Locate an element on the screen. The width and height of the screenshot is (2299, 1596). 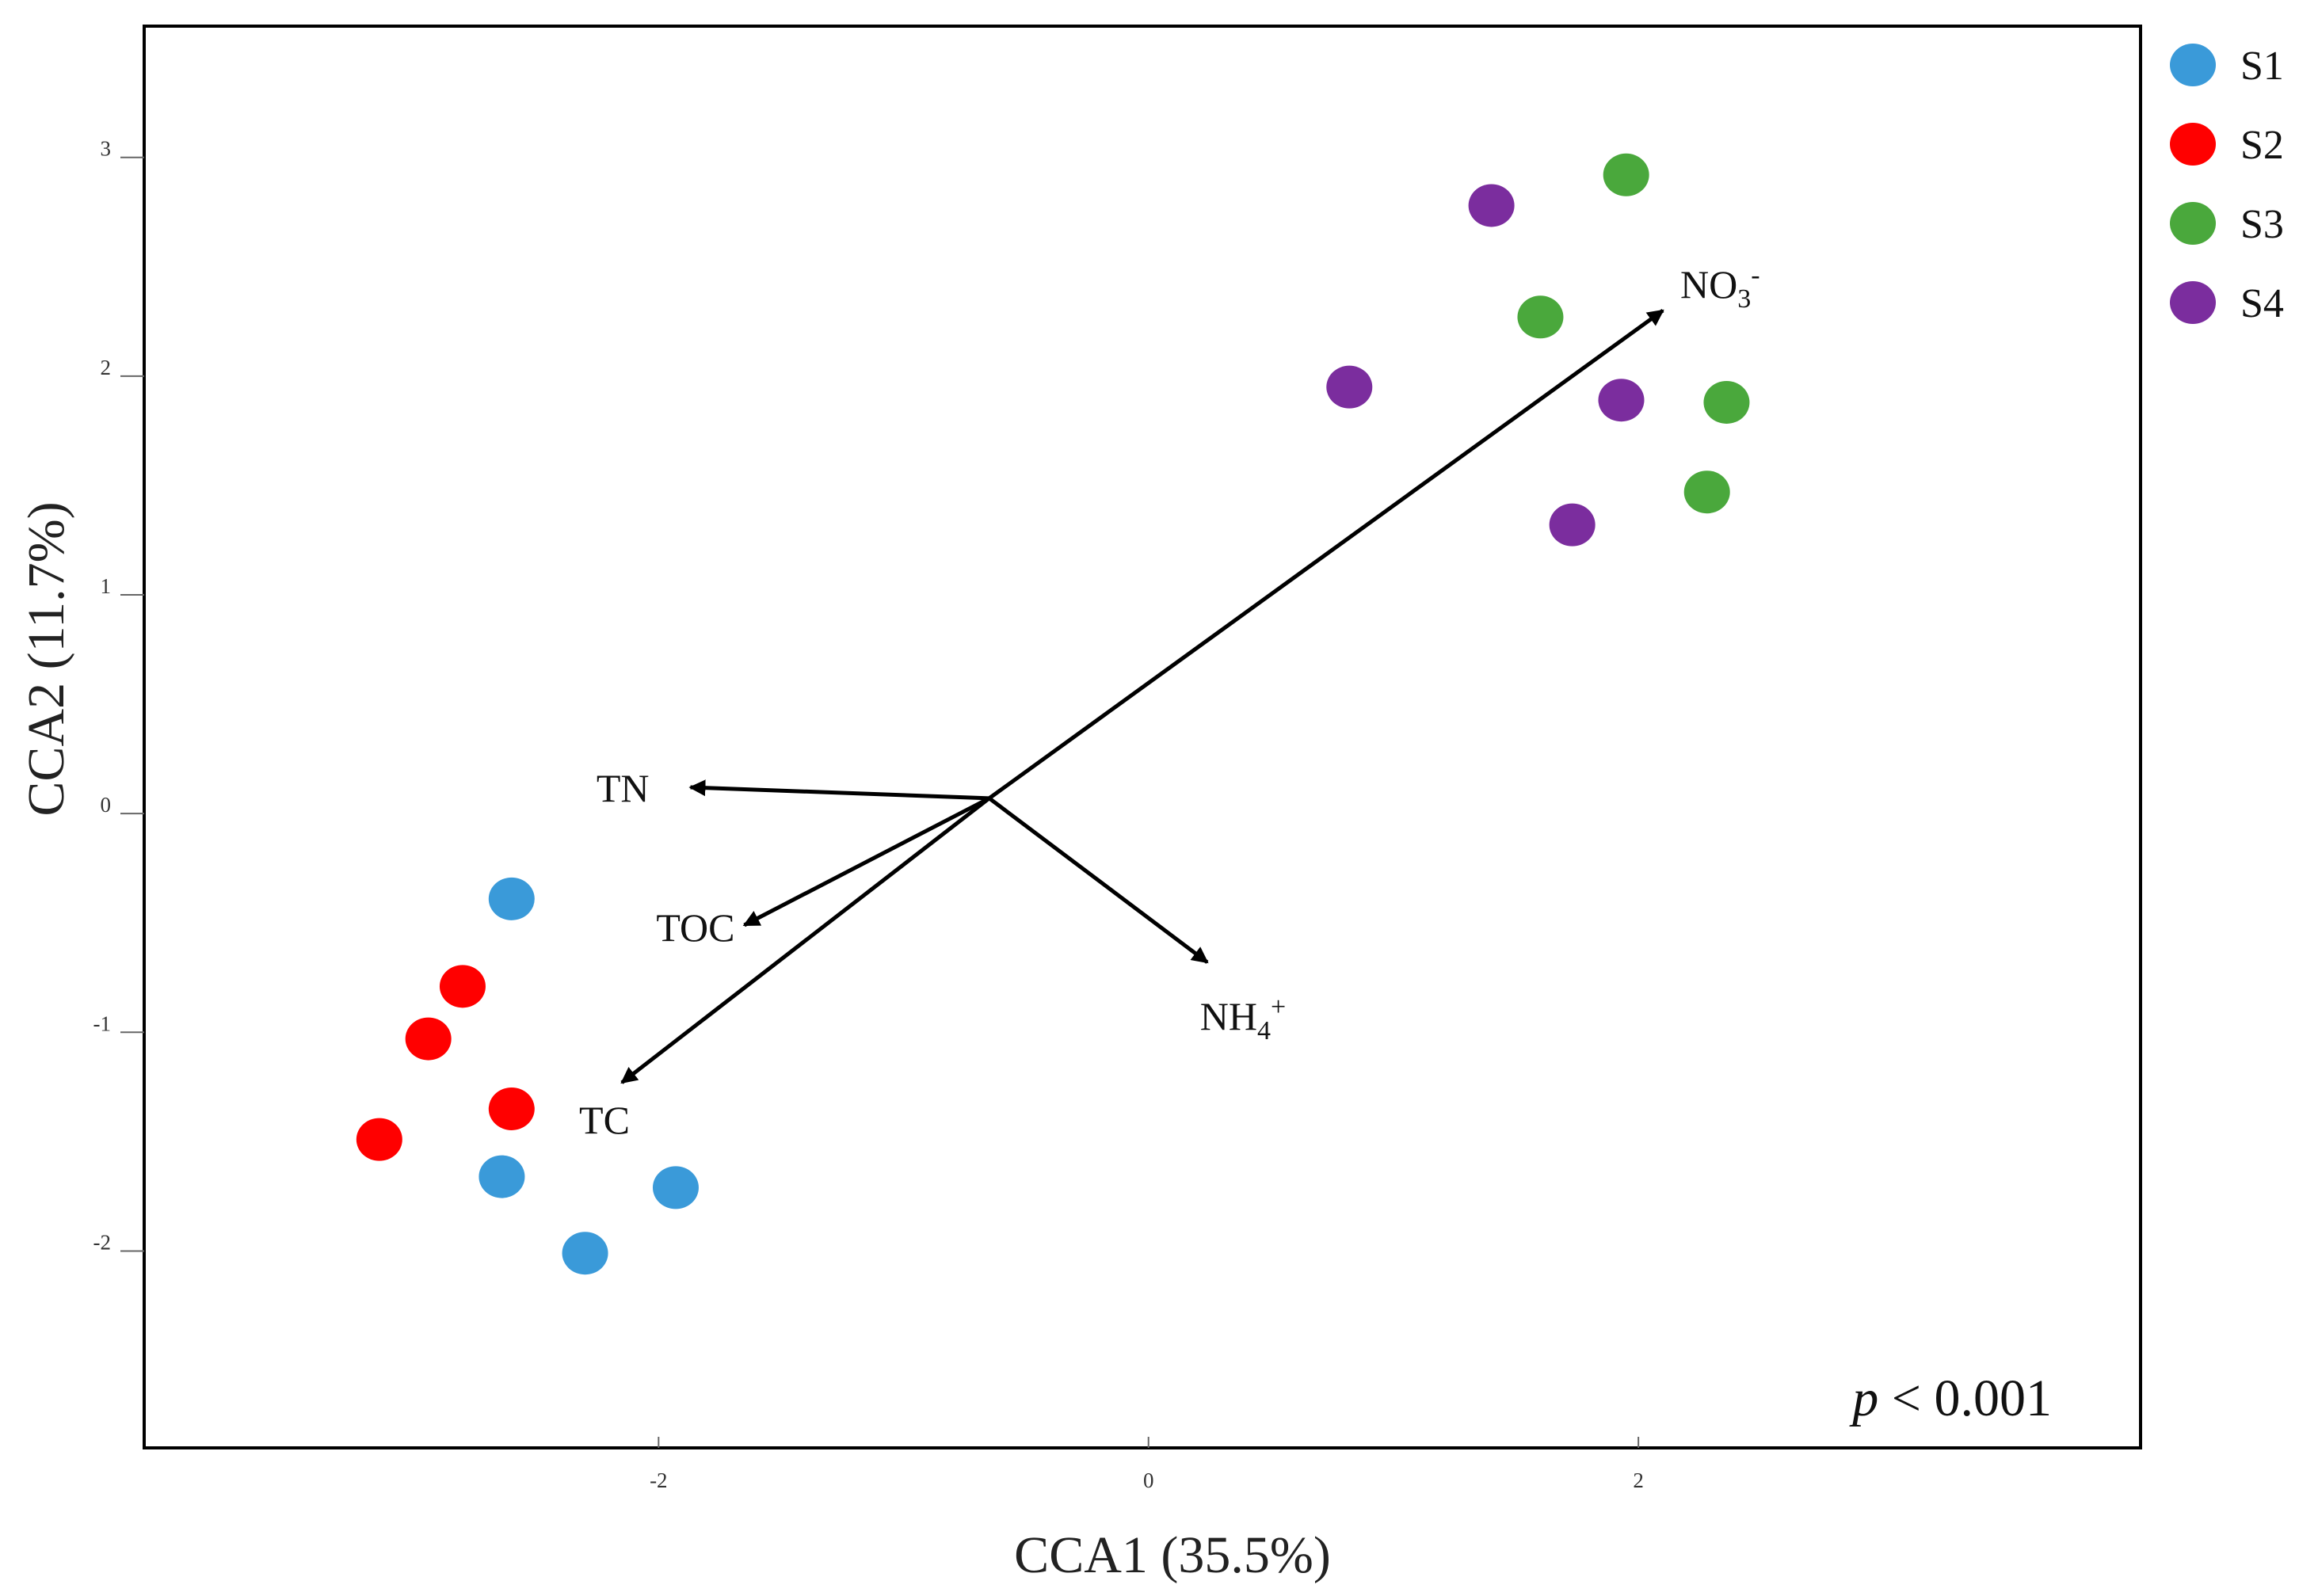
legend-marker-s3 is located at coordinates (2193, 223).